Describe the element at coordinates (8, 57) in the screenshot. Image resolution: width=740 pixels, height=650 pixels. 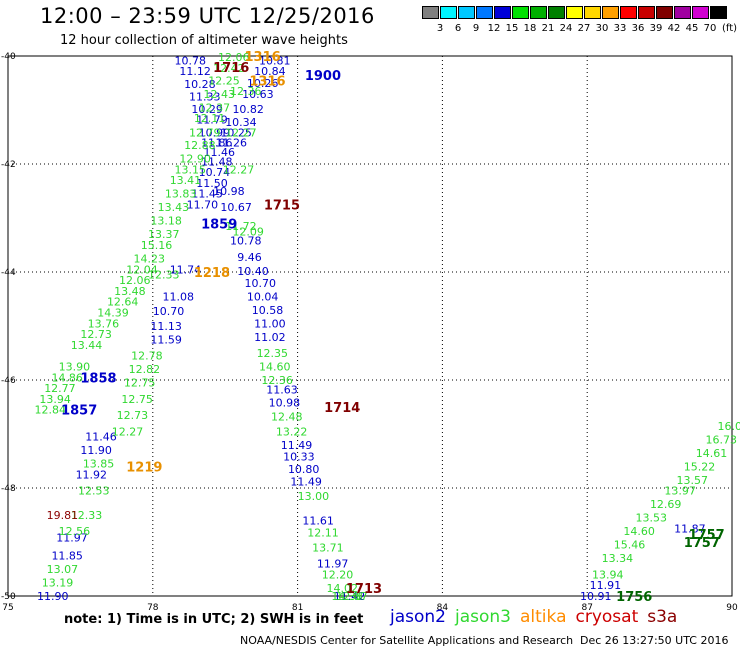
I see `y-tick-label: -40` at that location.